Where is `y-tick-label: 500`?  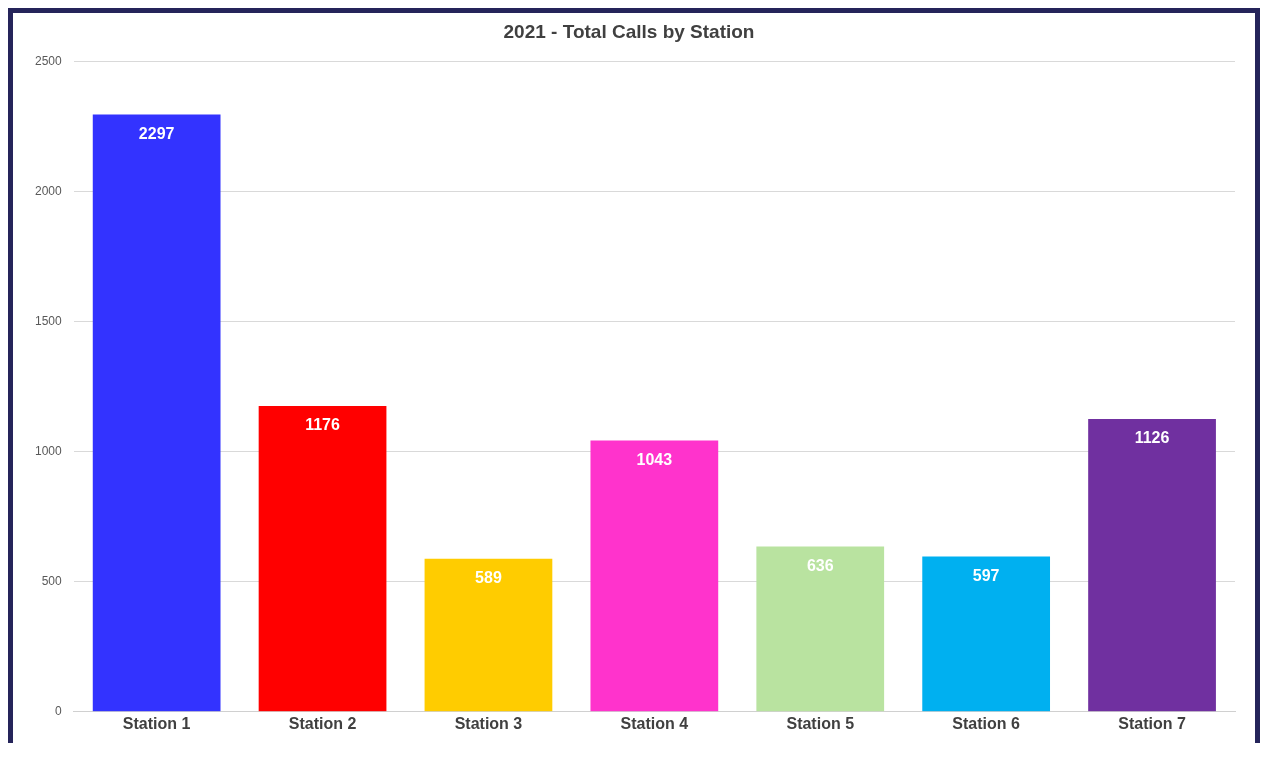 y-tick-label: 500 is located at coordinates (52, 581).